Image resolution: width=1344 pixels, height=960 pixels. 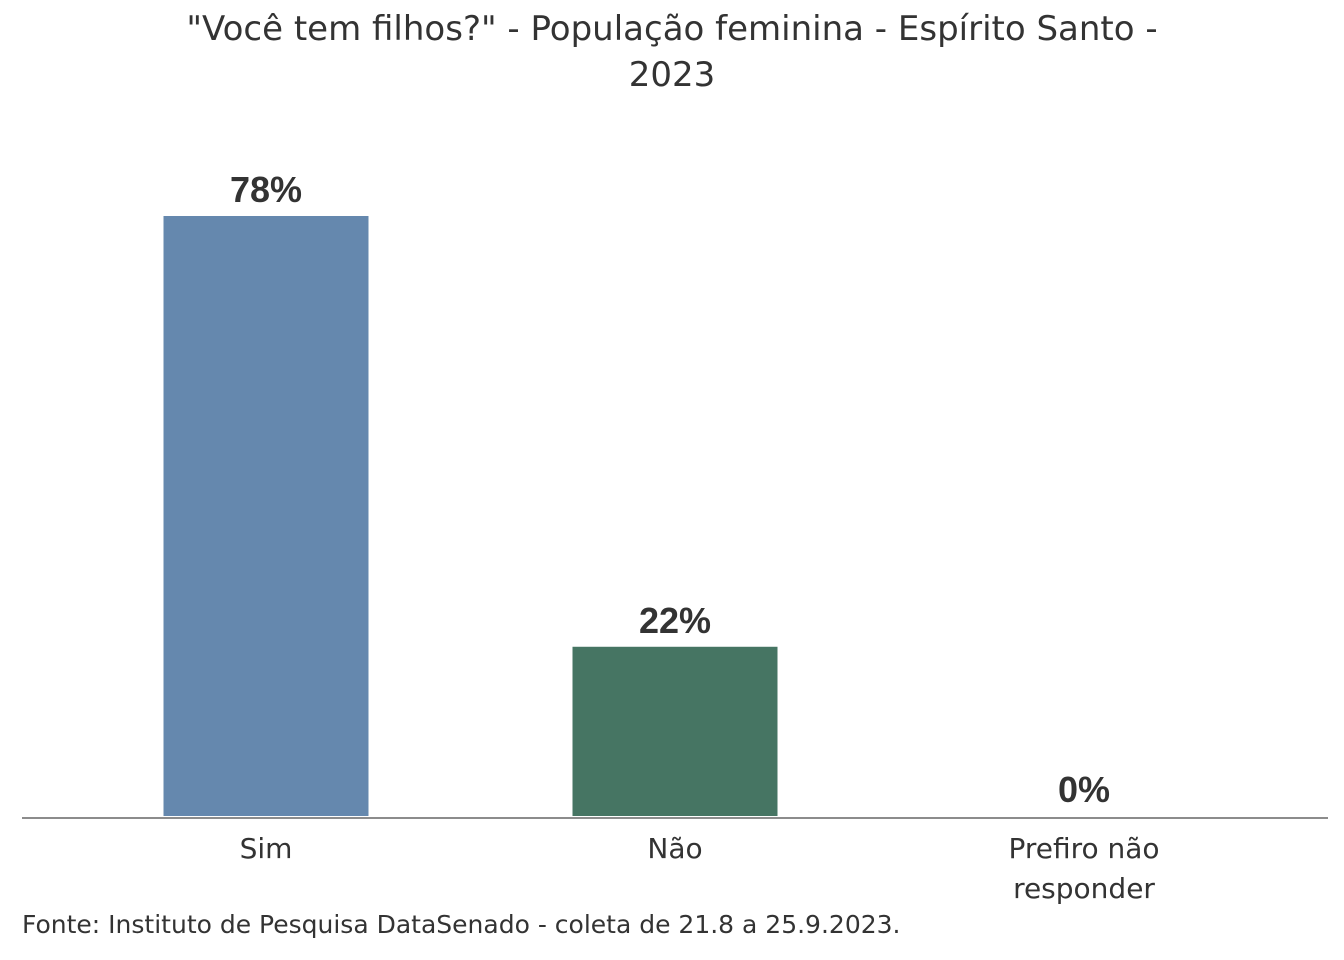 I want to click on data-label-3: 0%, so click(x=1084, y=789).